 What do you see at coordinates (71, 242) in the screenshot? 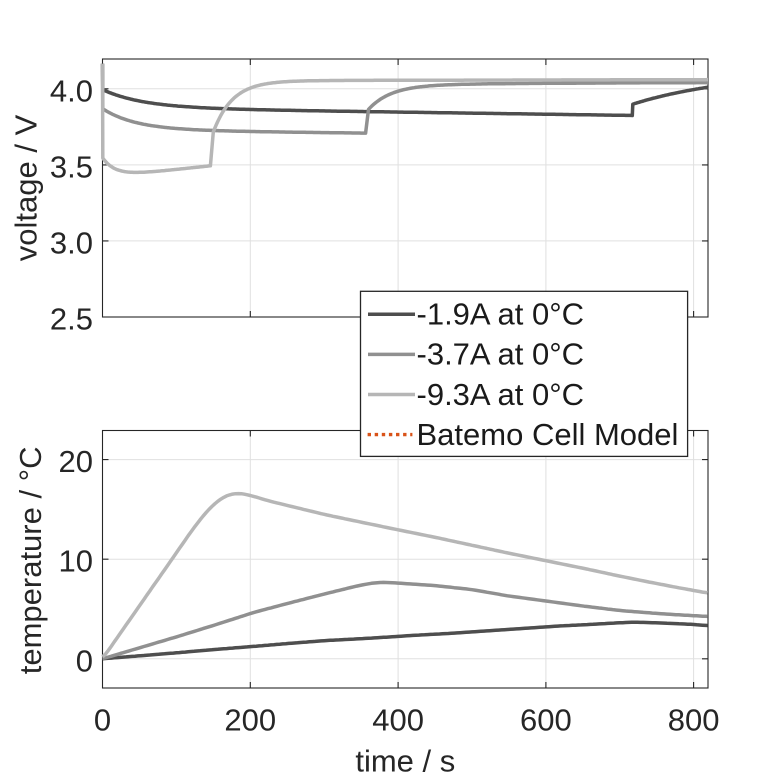
I see `svg-text: 3.0` at bounding box center [71, 242].